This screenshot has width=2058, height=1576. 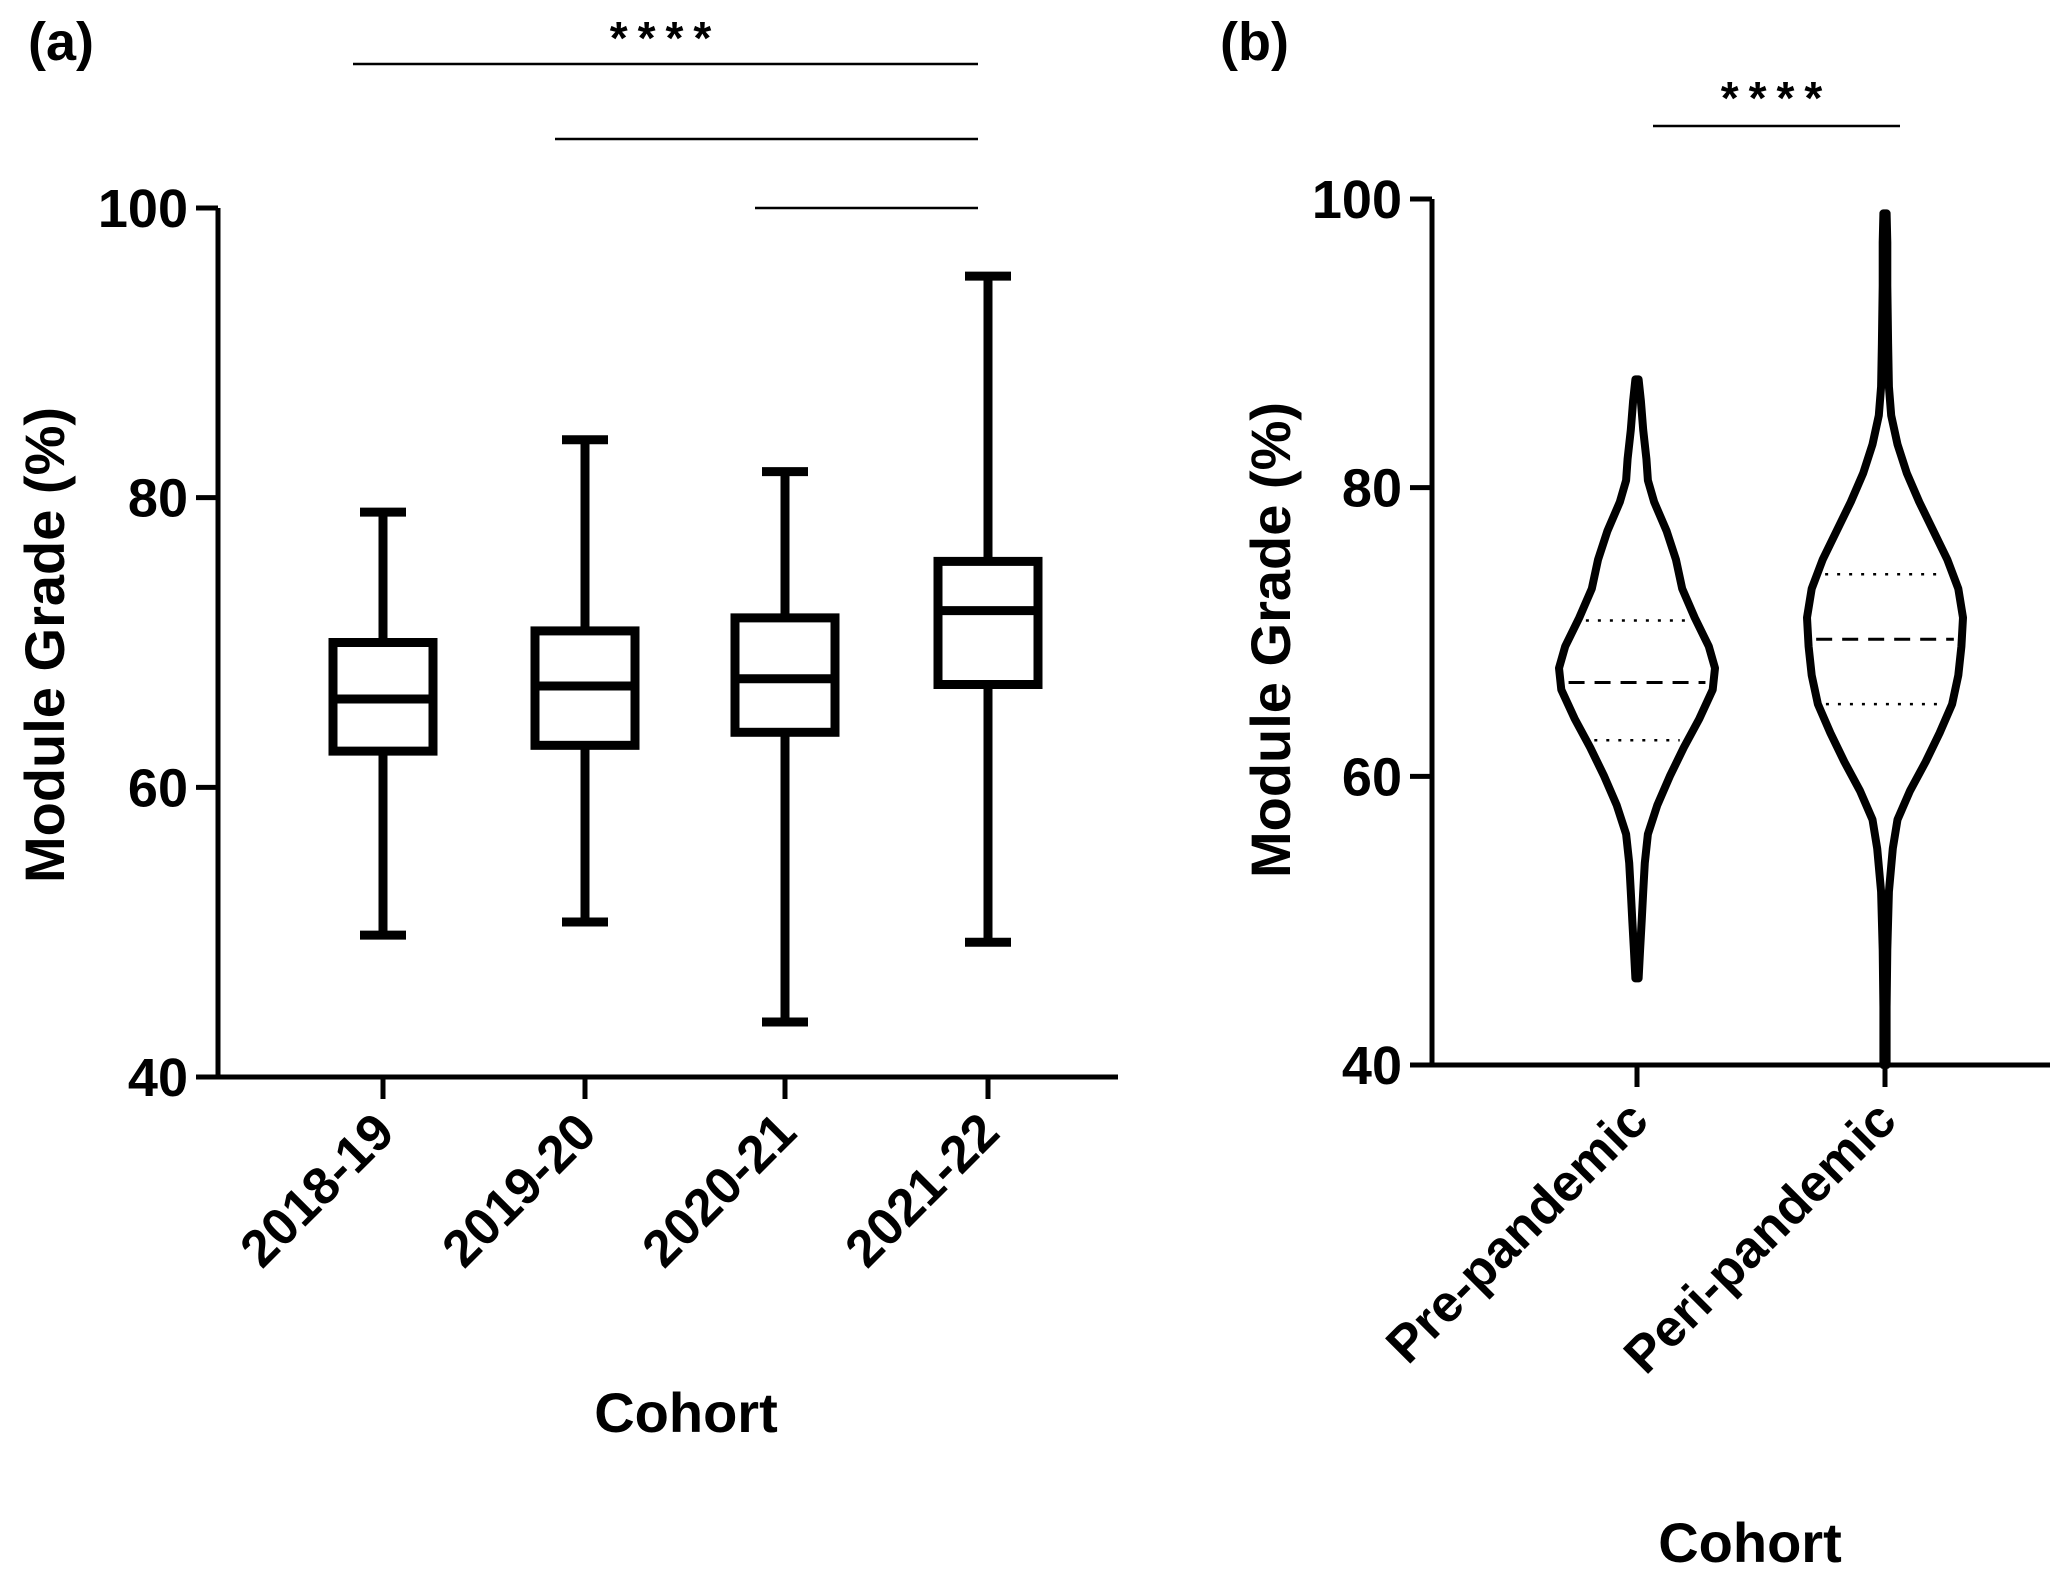 What do you see at coordinates (1357, 200) in the screenshot?
I see `y-tick-label-b: 100` at bounding box center [1357, 200].